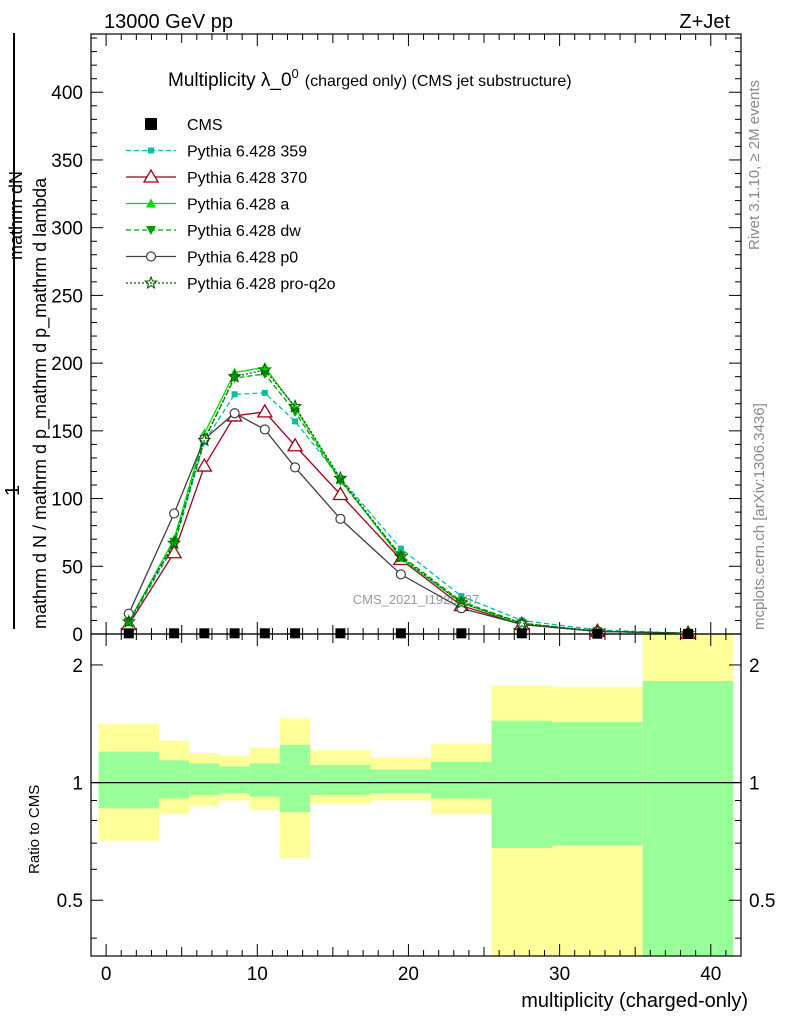  Describe the element at coordinates (762, 901) in the screenshot. I see `ratio-ytick-label-right: 0.5` at that location.